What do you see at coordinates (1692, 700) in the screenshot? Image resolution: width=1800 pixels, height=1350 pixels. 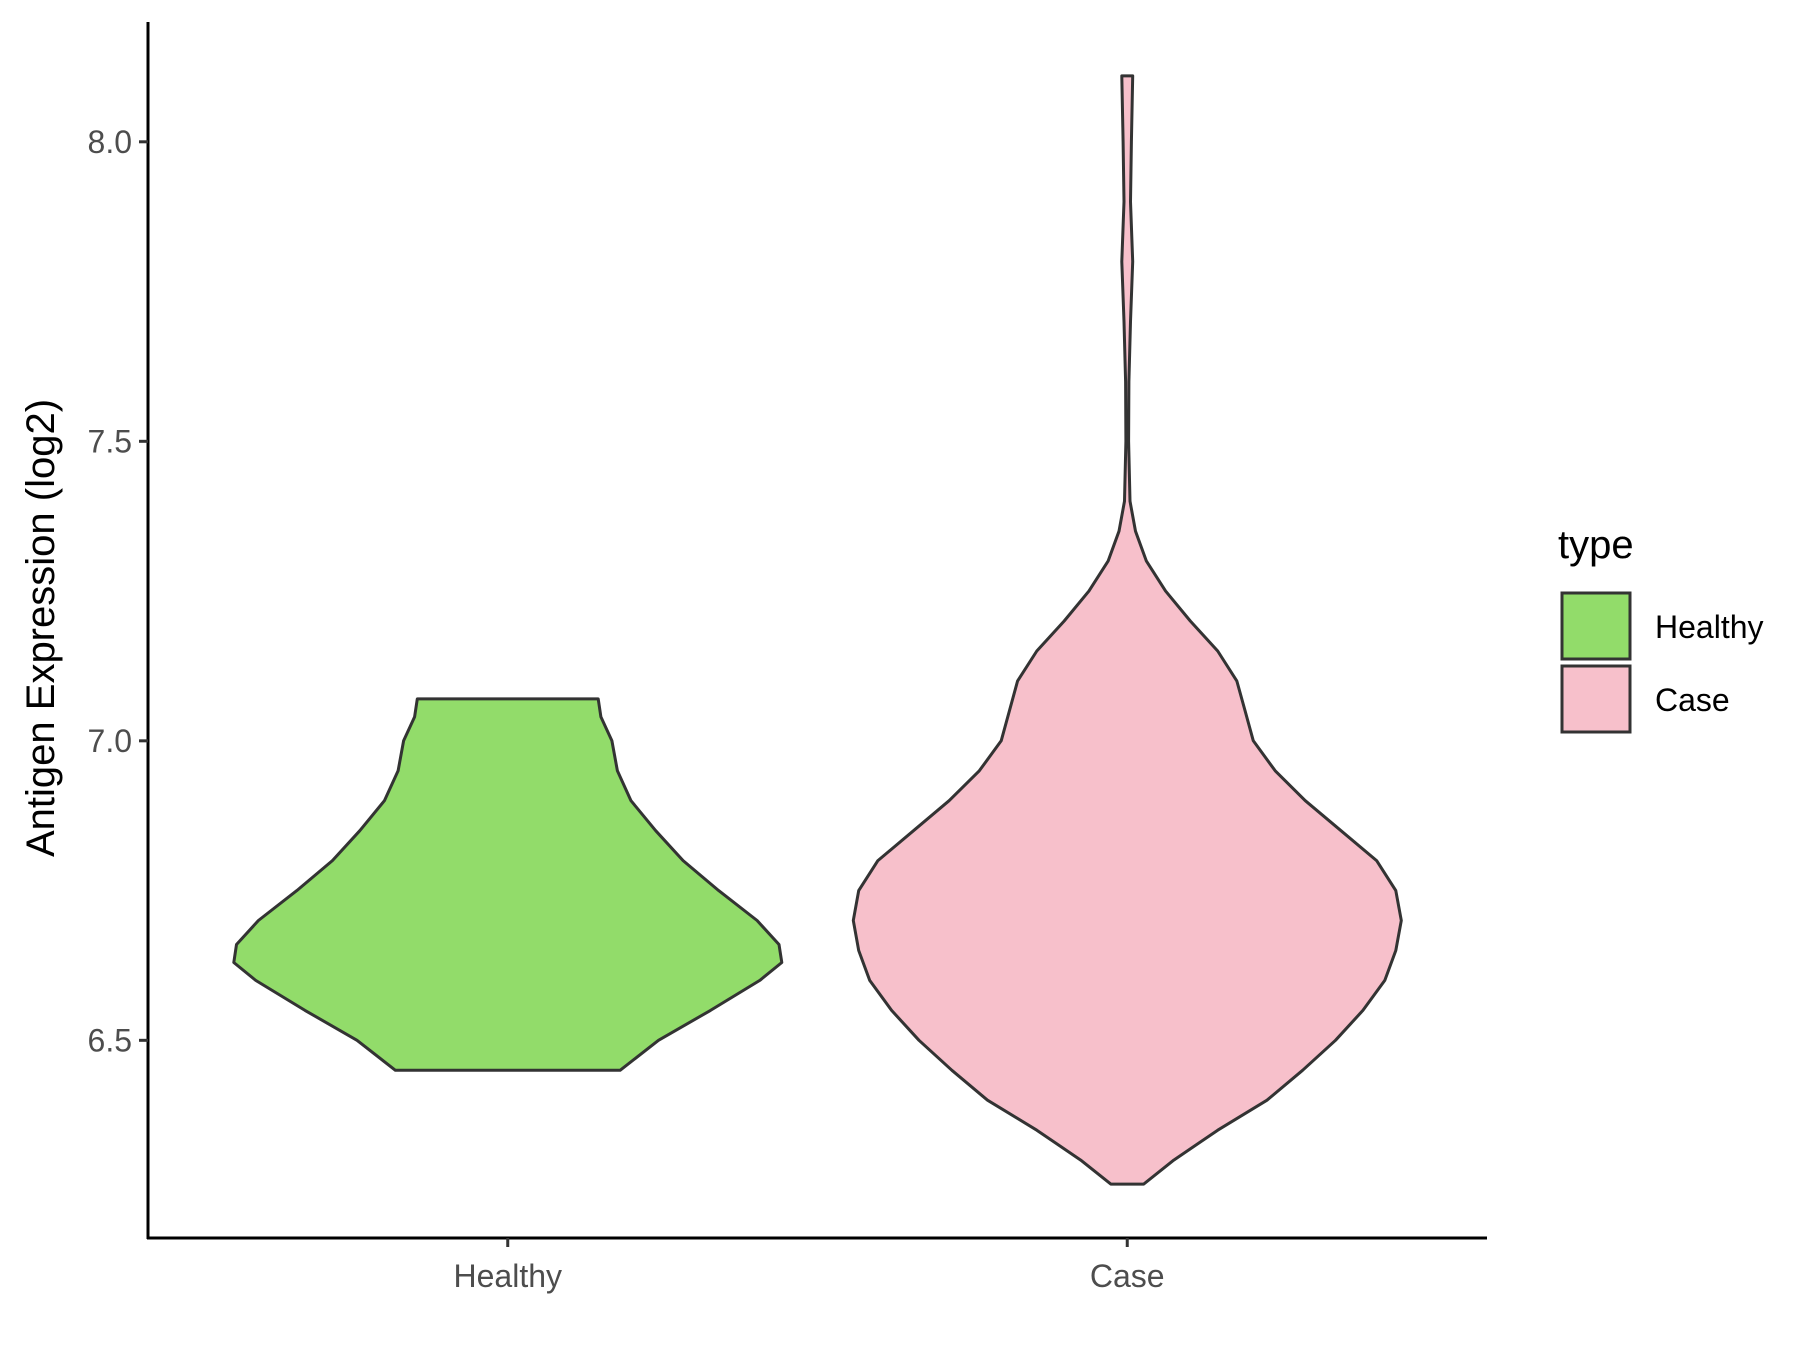 I see `legend-label-case: Case` at bounding box center [1692, 700].